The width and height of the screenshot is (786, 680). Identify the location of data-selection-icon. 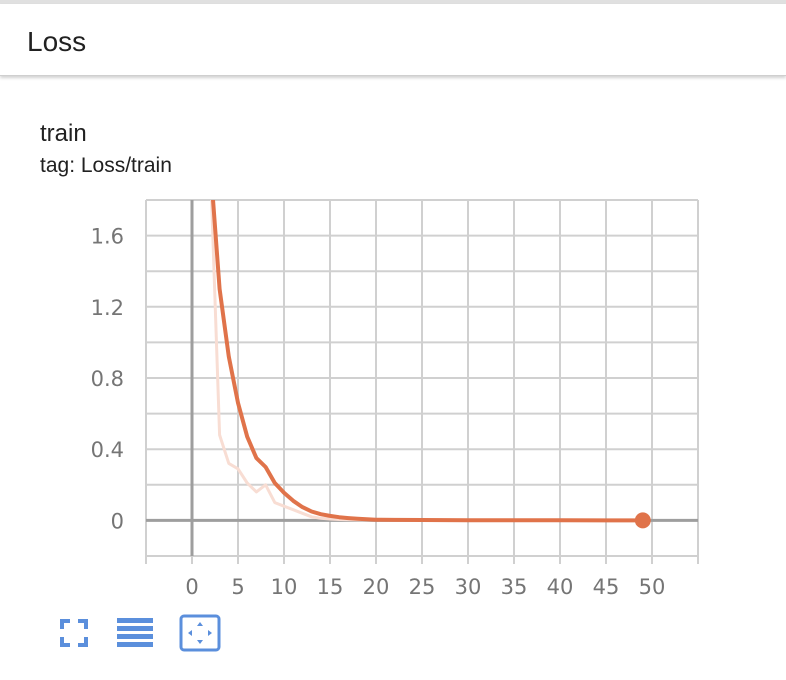
(135, 632).